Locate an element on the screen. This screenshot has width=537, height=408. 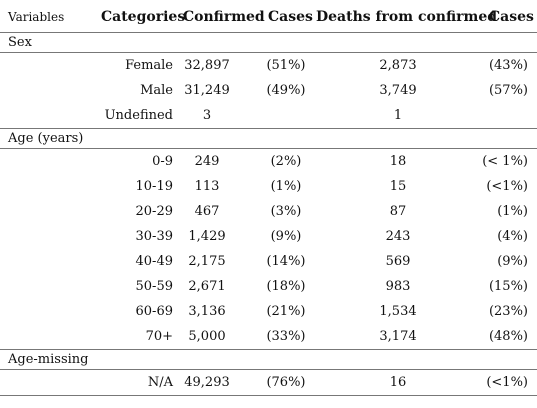
header-deaths-cases: Cases is located at coordinates (511, 17).